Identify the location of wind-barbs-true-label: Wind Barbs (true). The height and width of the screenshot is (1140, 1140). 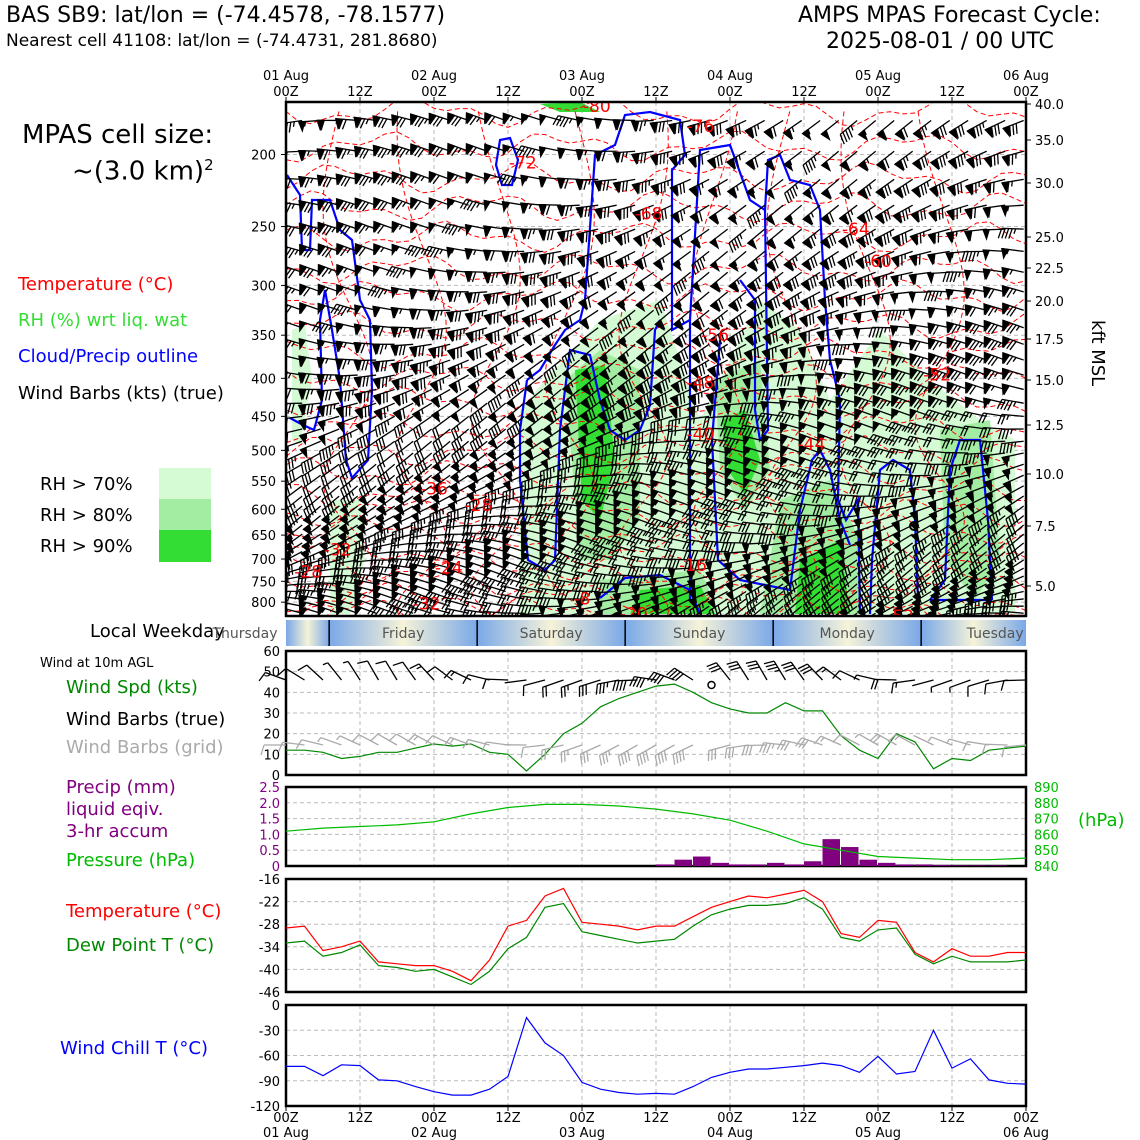
(146, 719).